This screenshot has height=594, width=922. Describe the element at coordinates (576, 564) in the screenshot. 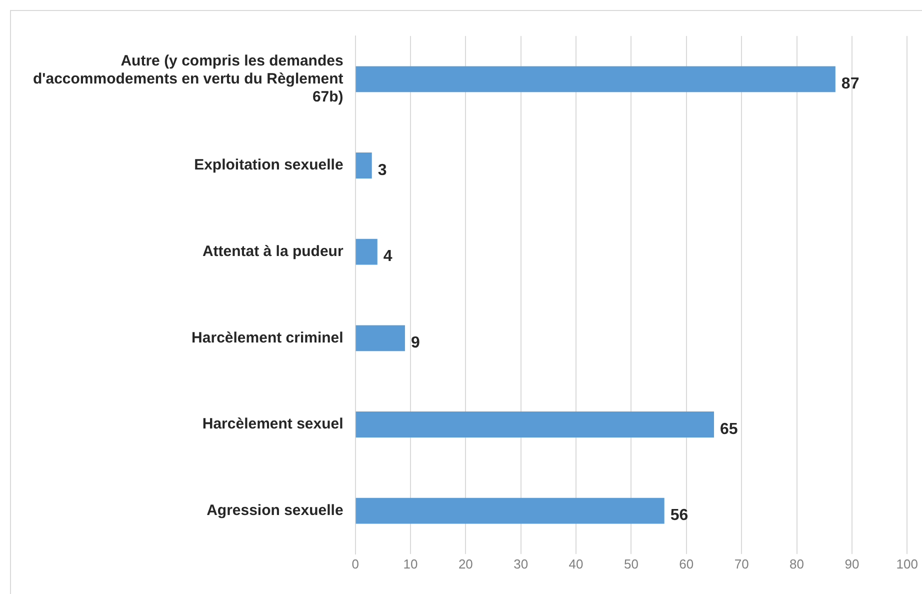

I see `x-tick-label: 40` at that location.